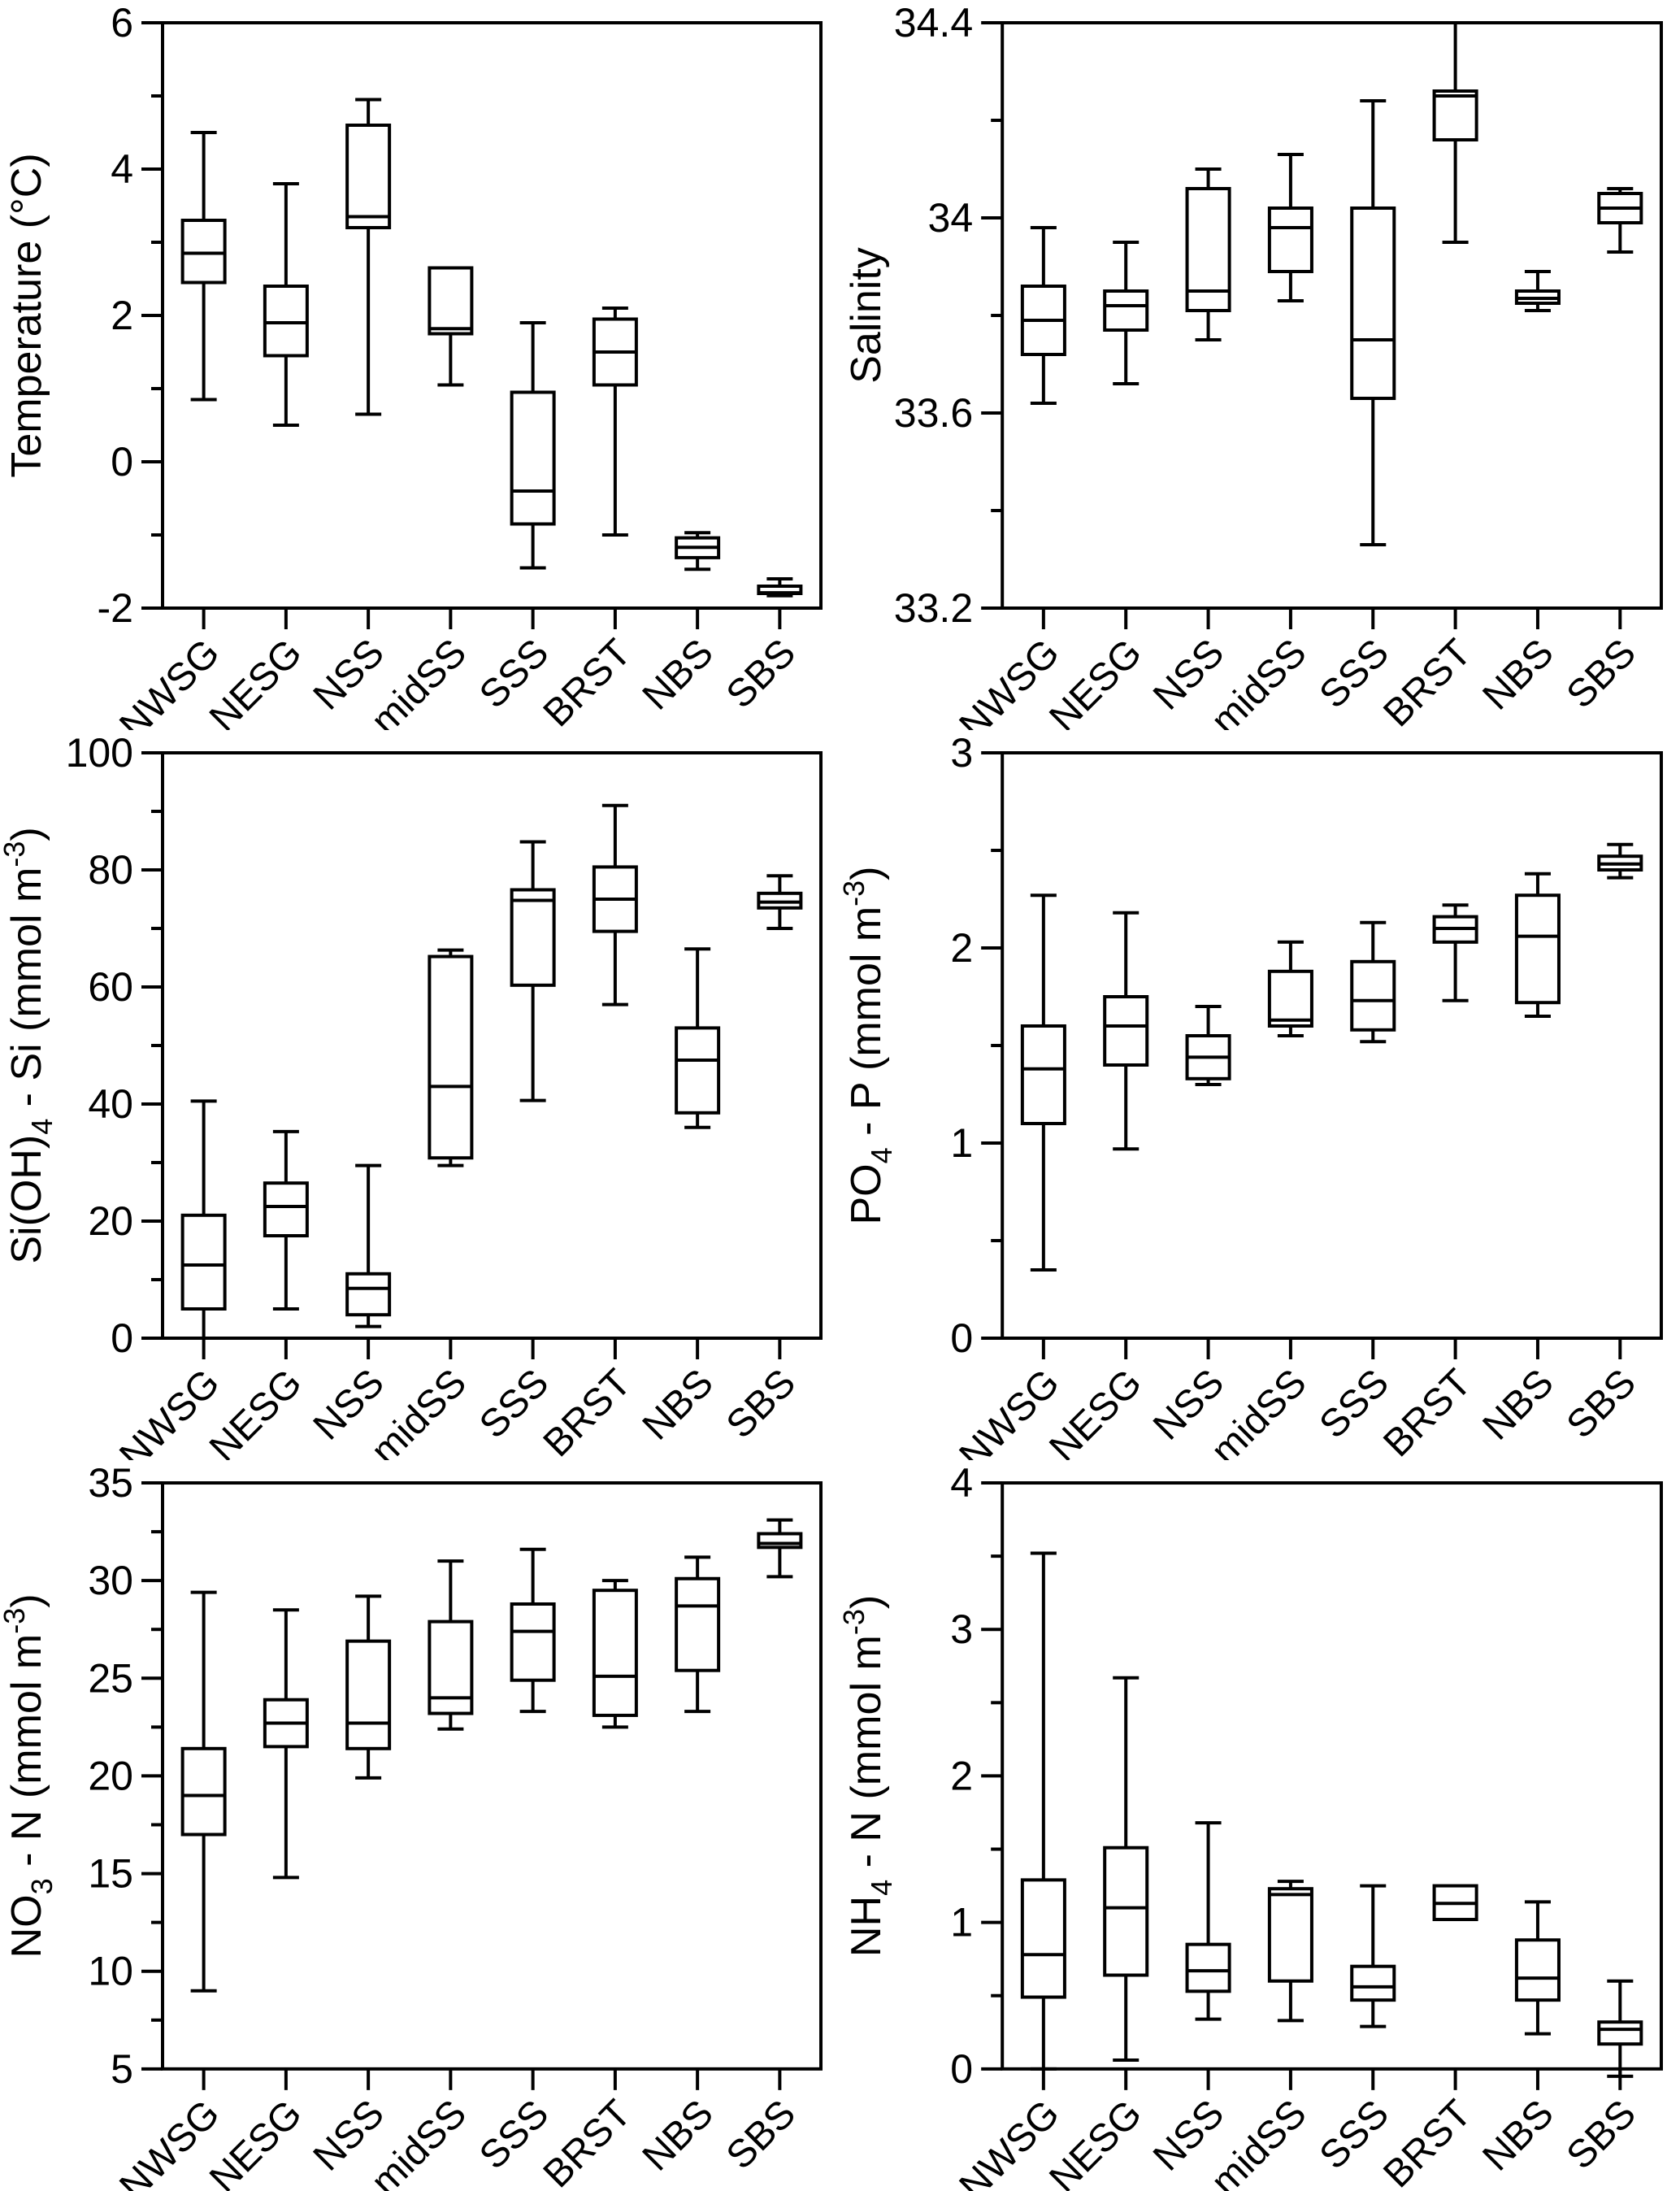 Image resolution: width=1680 pixels, height=2191 pixels. I want to click on y-tick-label: 60, so click(111, 987).